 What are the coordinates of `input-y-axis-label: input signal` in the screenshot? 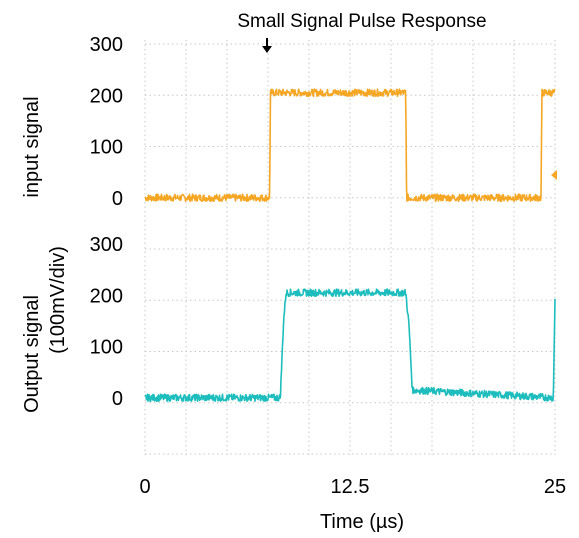 It's located at (32, 146).